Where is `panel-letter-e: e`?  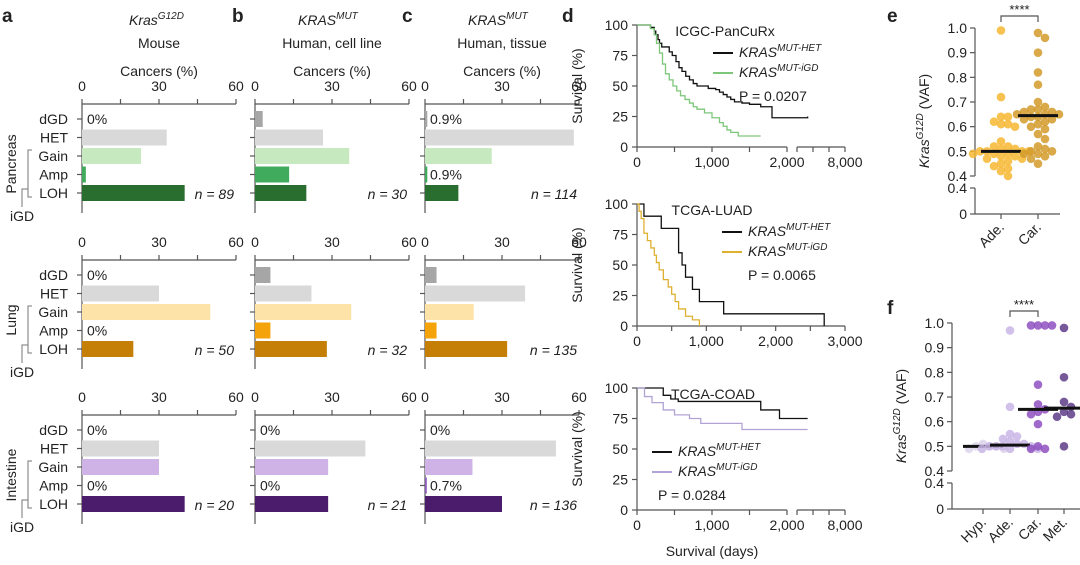
panel-letter-e: e is located at coordinates (892, 16).